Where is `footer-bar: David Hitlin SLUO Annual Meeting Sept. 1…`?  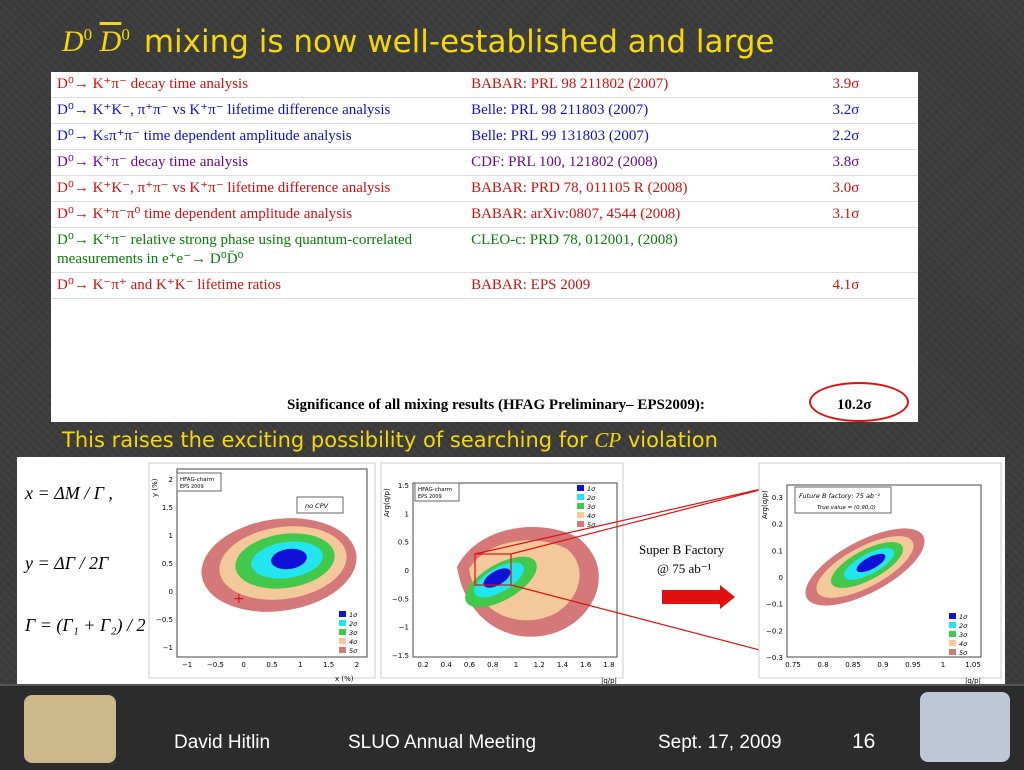 footer-bar: David Hitlin SLUO Annual Meeting Sept. 1… is located at coordinates (512, 727).